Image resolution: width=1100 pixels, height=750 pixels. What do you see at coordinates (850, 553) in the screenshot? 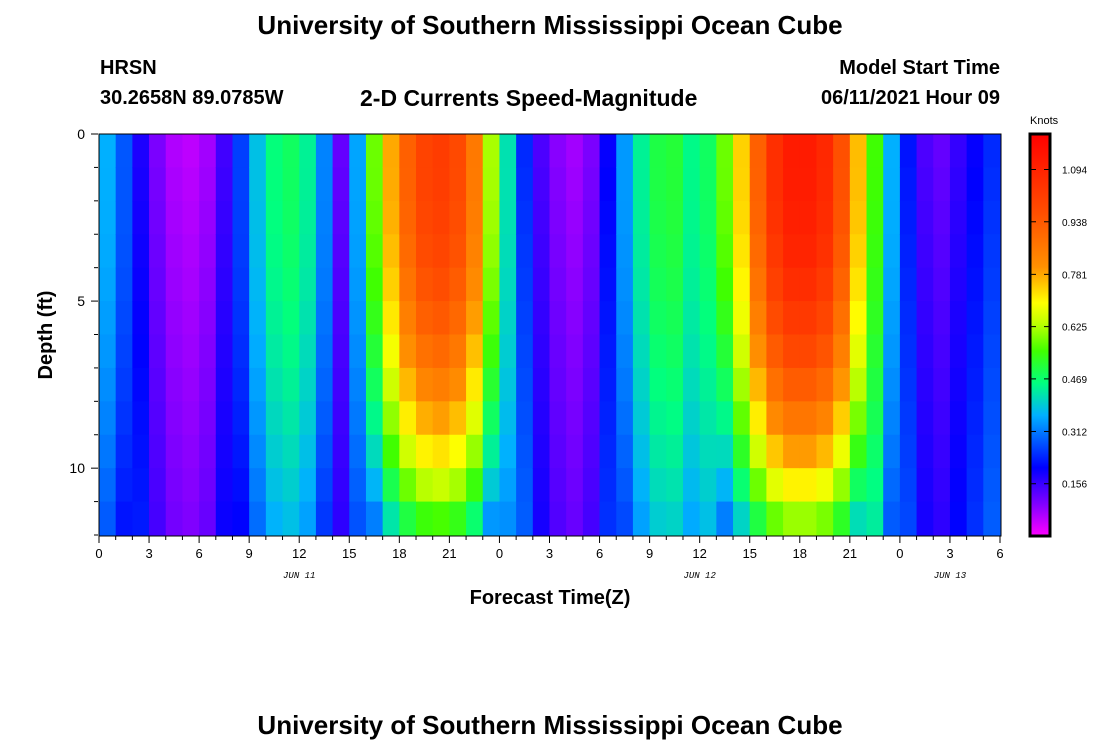
I see `x-tick-label: 21` at bounding box center [850, 553].